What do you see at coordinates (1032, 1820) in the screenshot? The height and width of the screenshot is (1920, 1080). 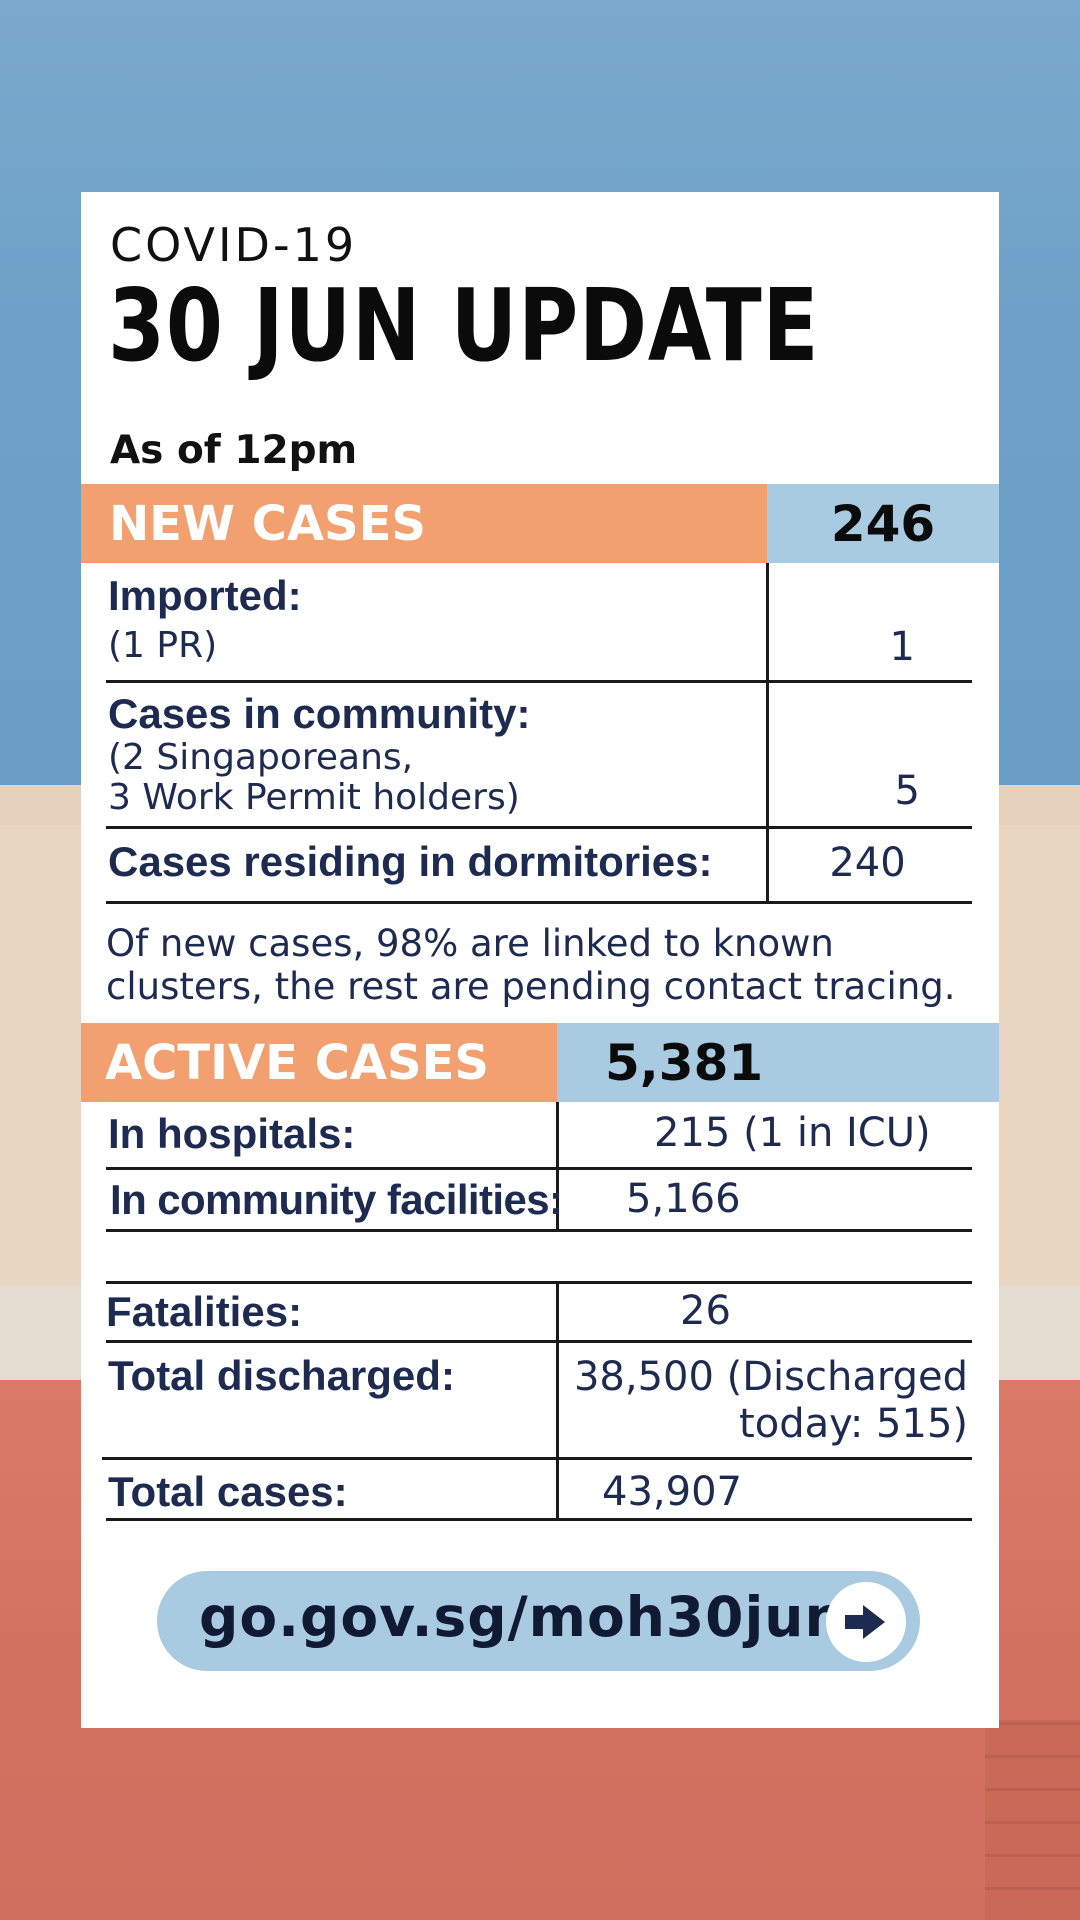 I see `brick-texture` at bounding box center [1032, 1820].